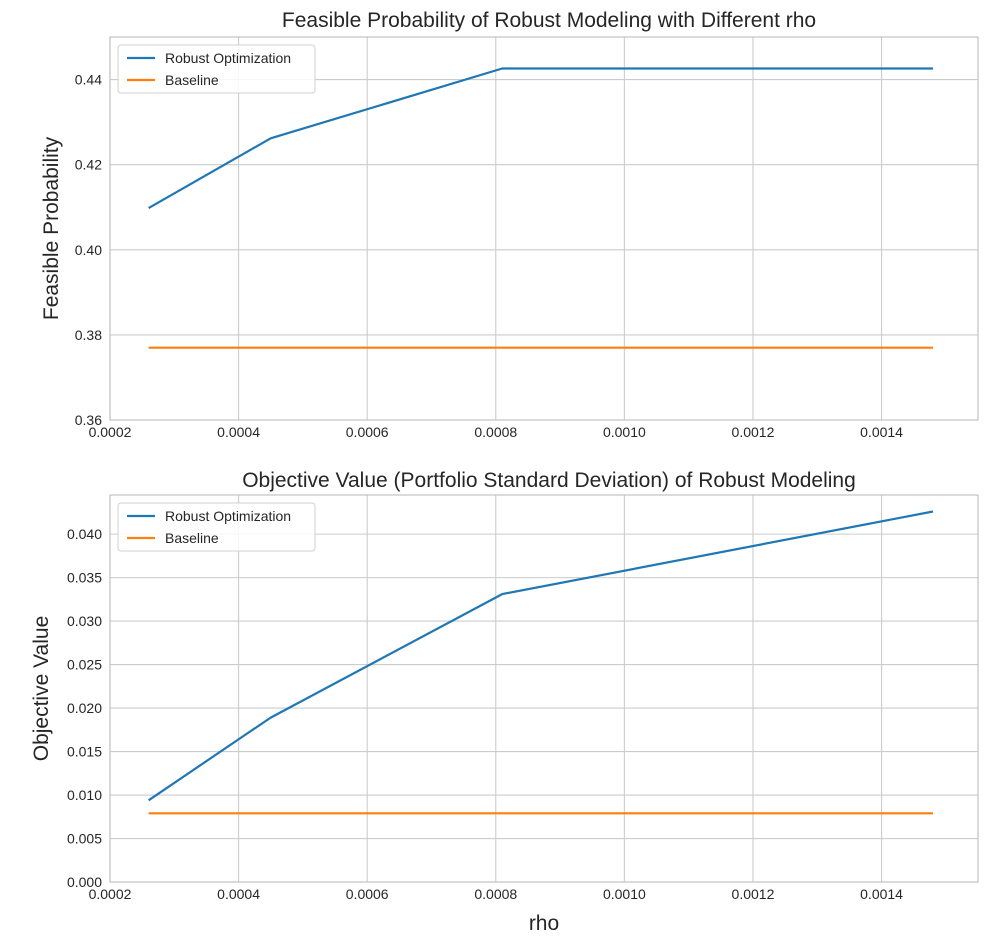 Image resolution: width=1006 pixels, height=946 pixels. Describe the element at coordinates (88, 80) in the screenshot. I see `y-tick-label: 0.44` at that location.